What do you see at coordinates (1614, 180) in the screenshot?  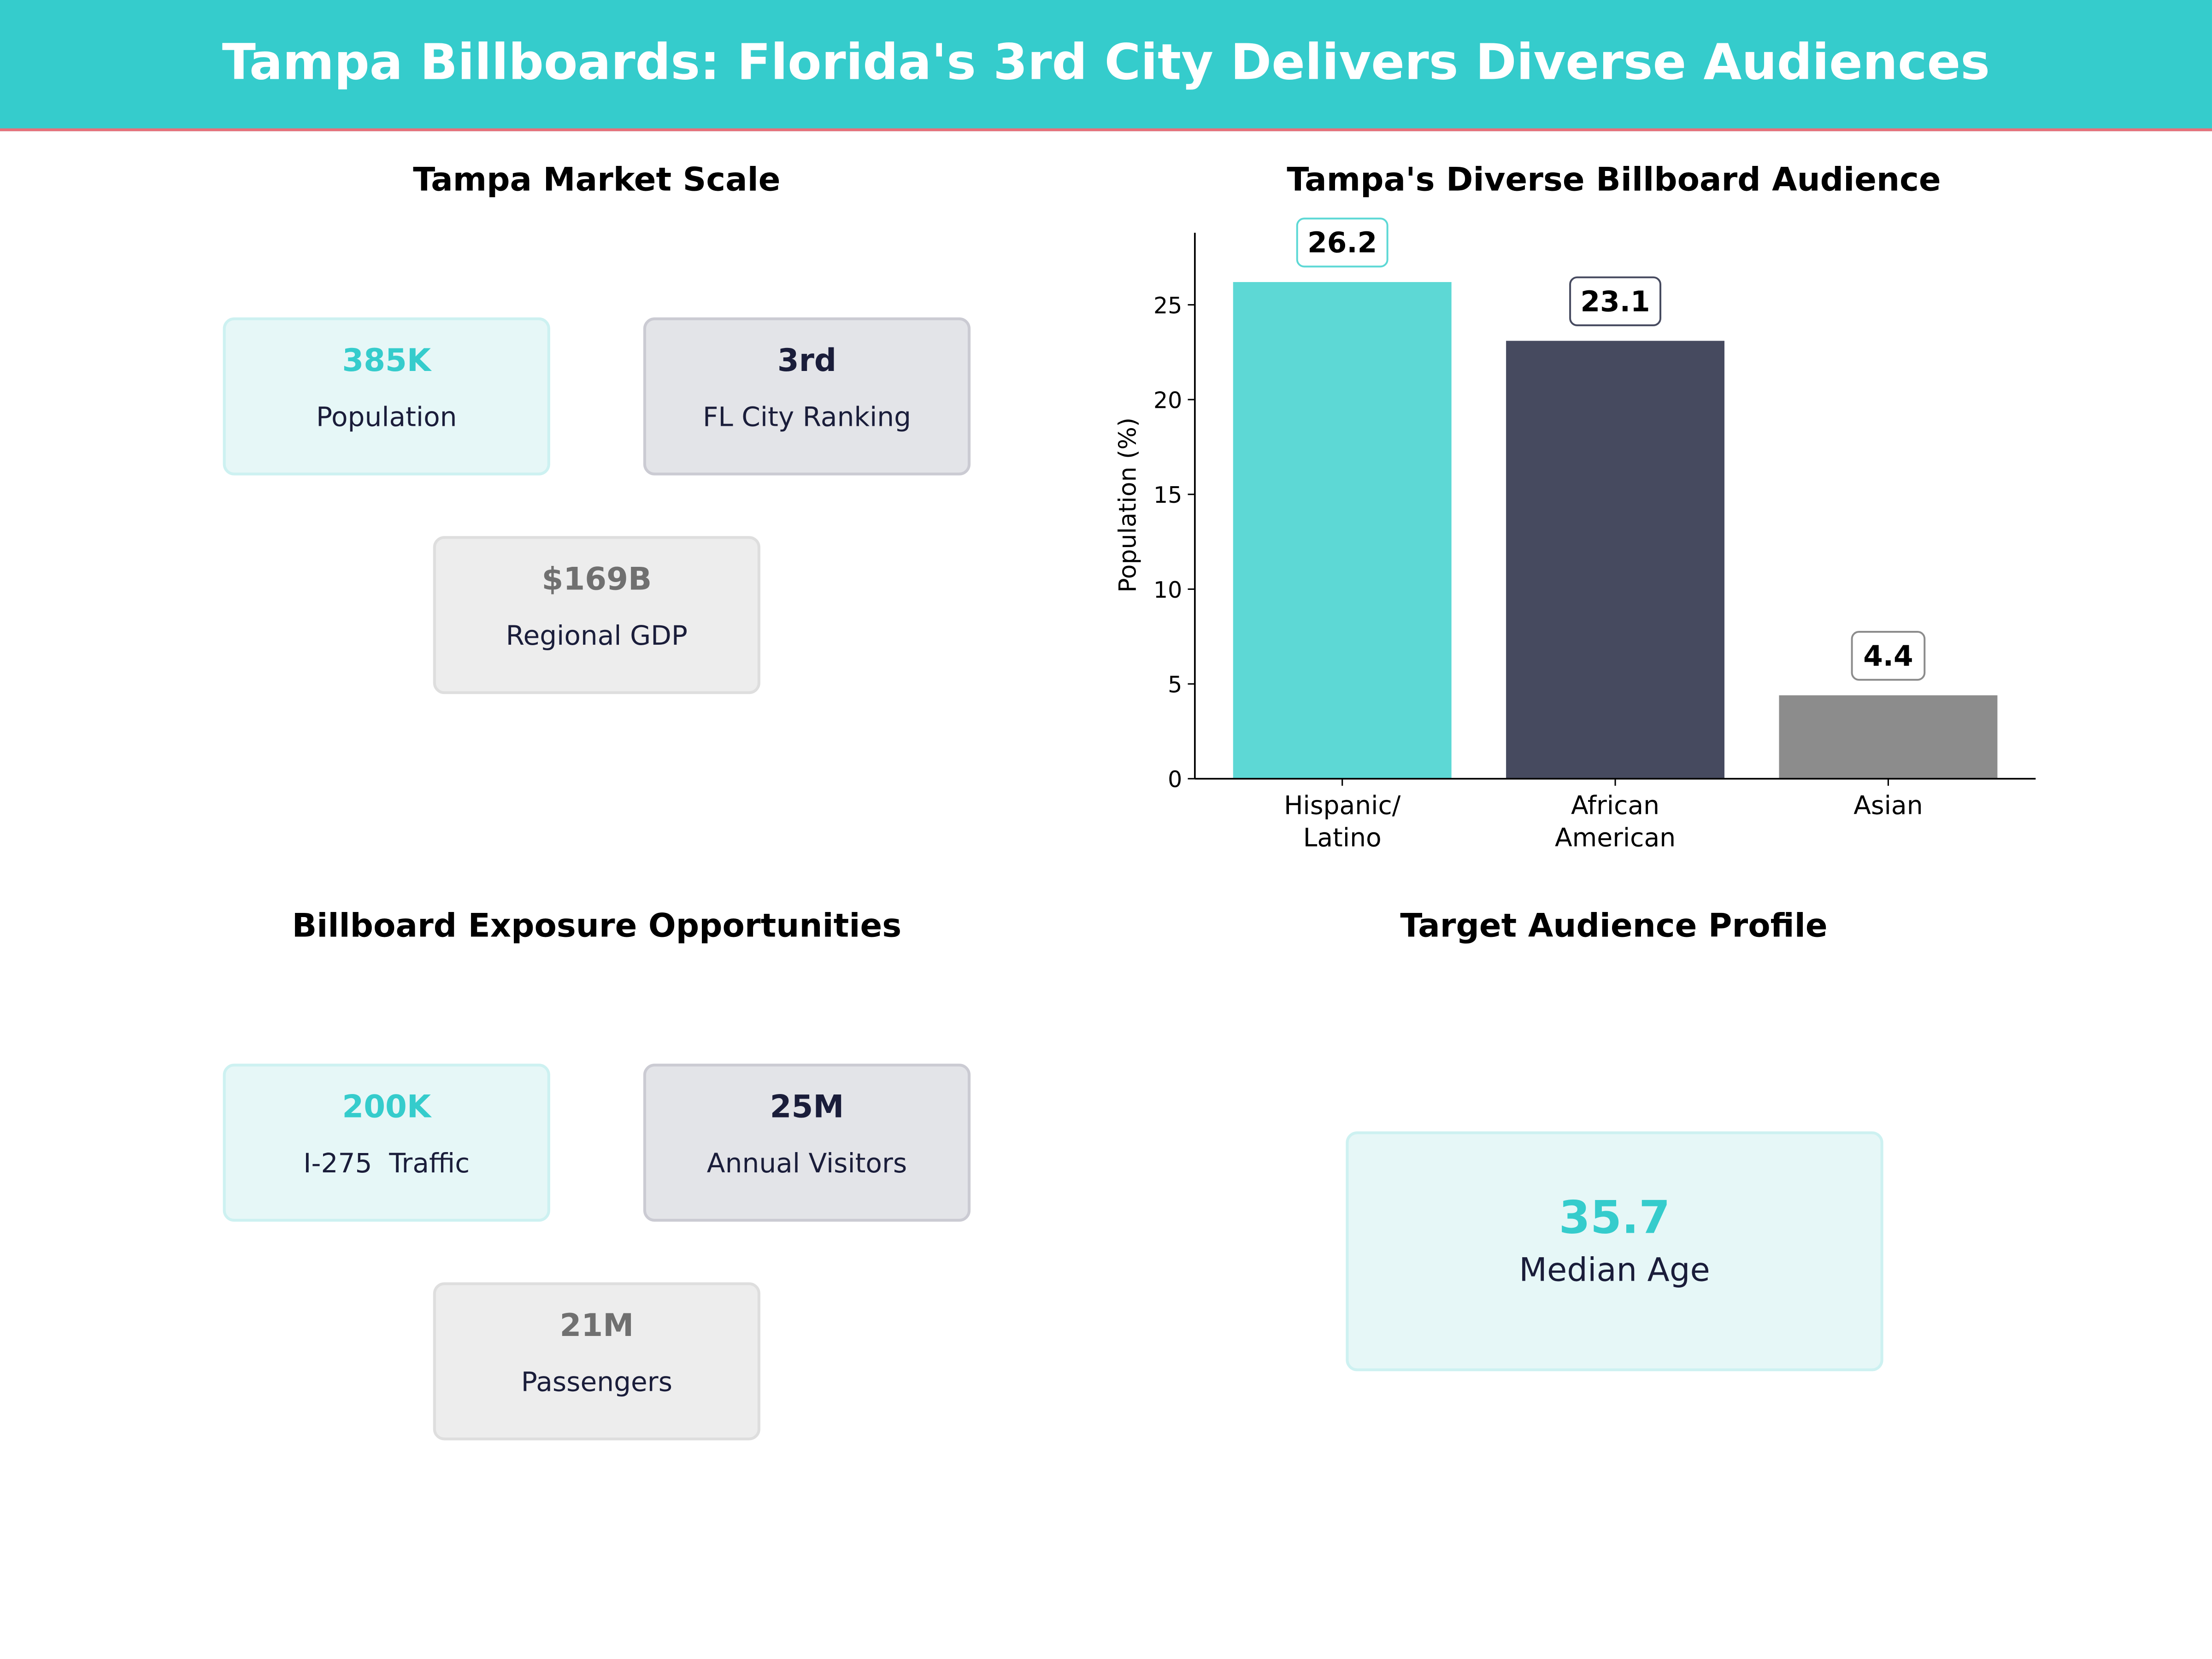 I see `chart-title: Tampa's Diverse Billboard Audience` at bounding box center [1614, 180].